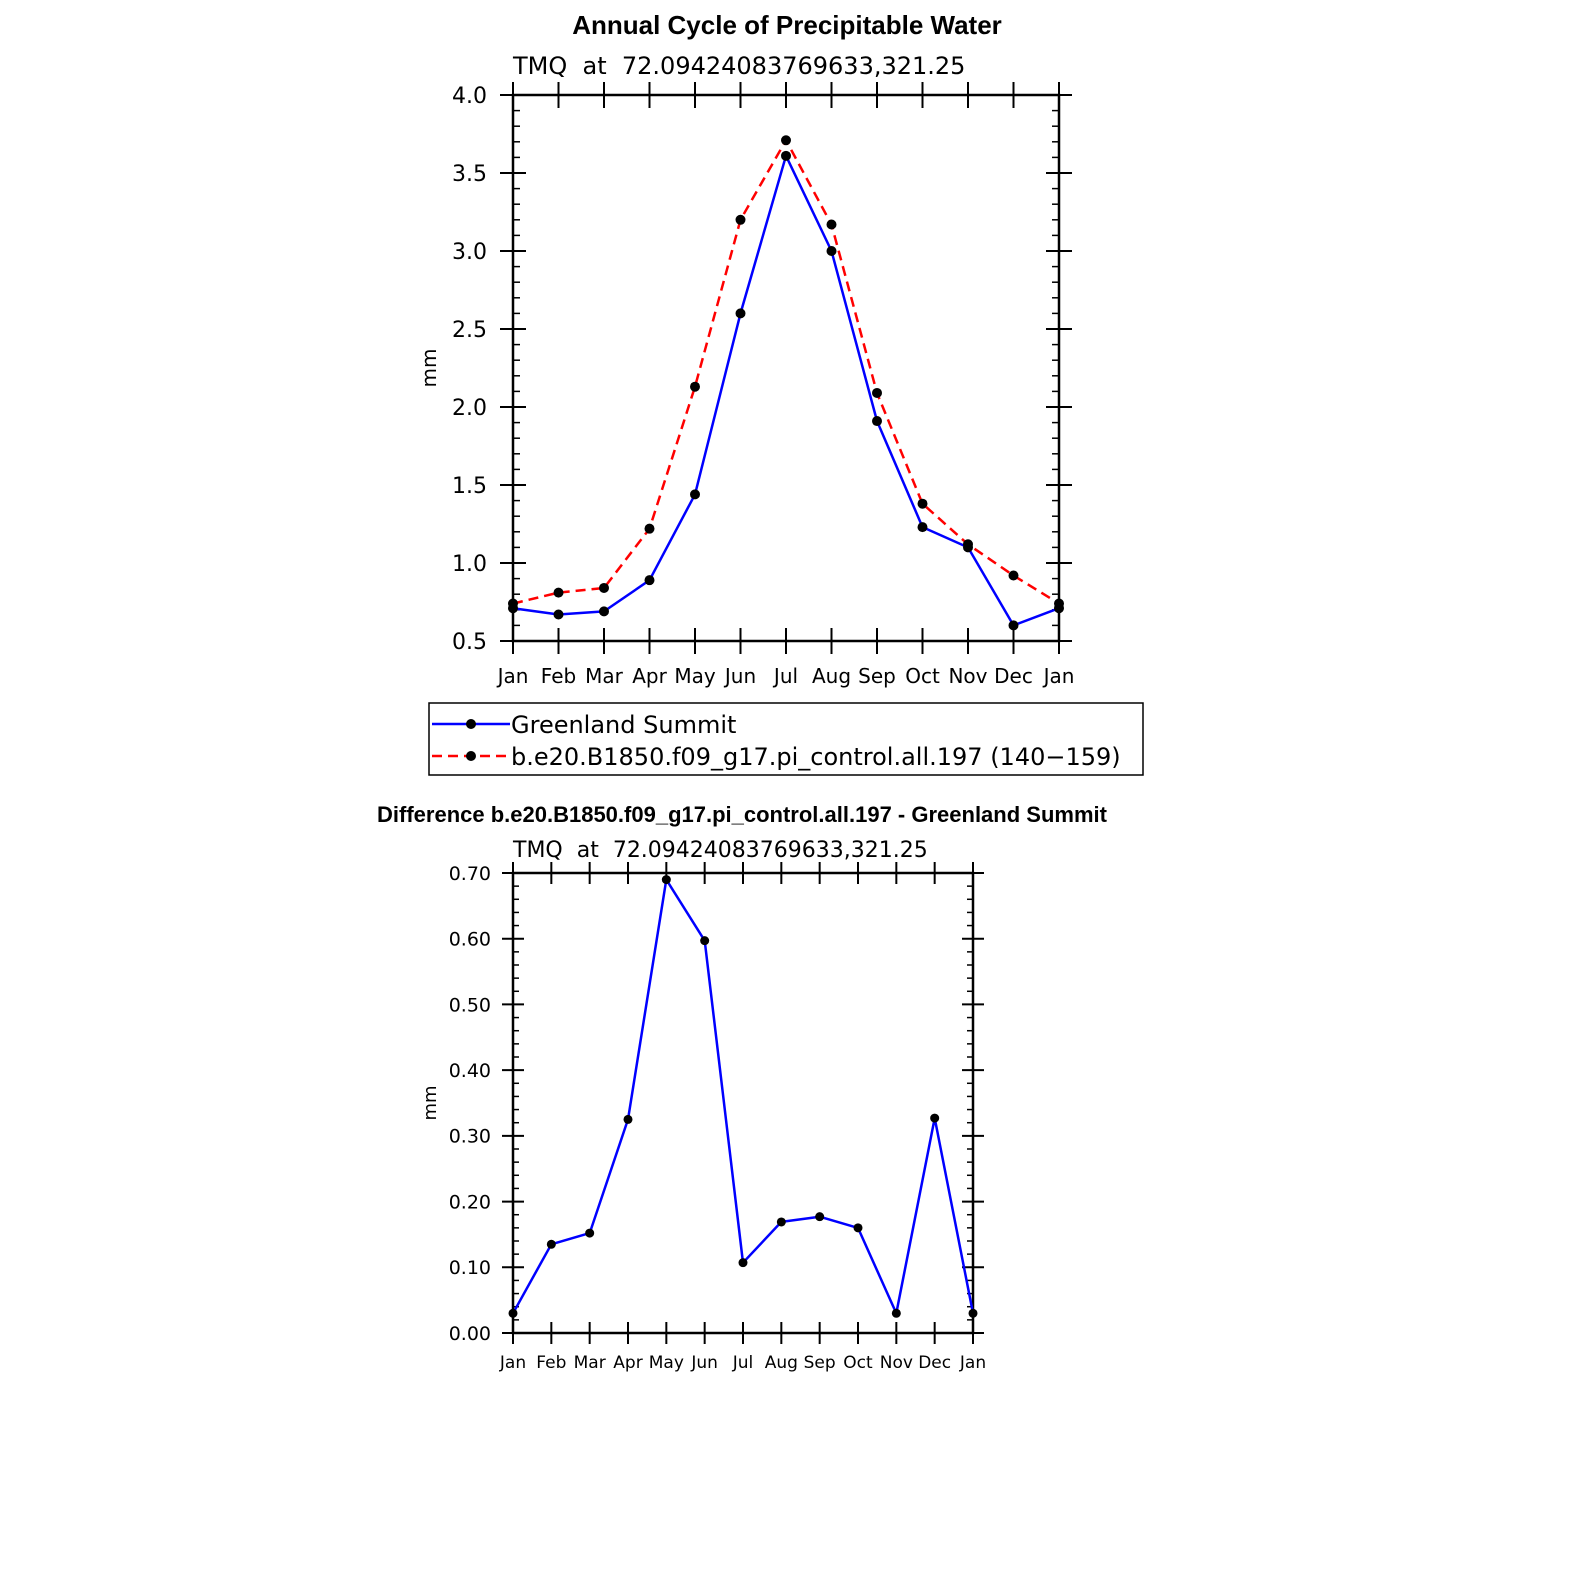 Image resolution: width=1574 pixels, height=1574 pixels. I want to click on plot-frame, so click(786, 368).